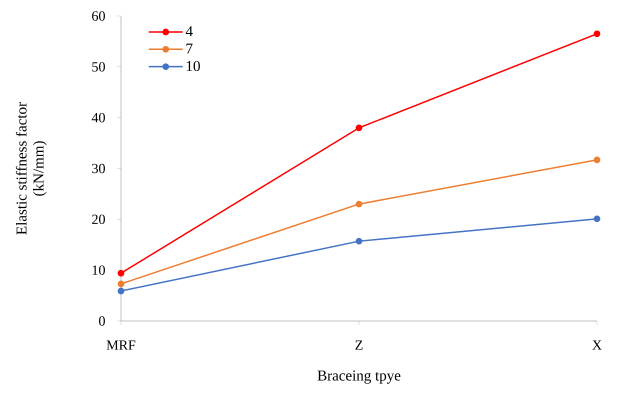  Describe the element at coordinates (98, 16) in the screenshot. I see `y-tick-label: 60` at that location.